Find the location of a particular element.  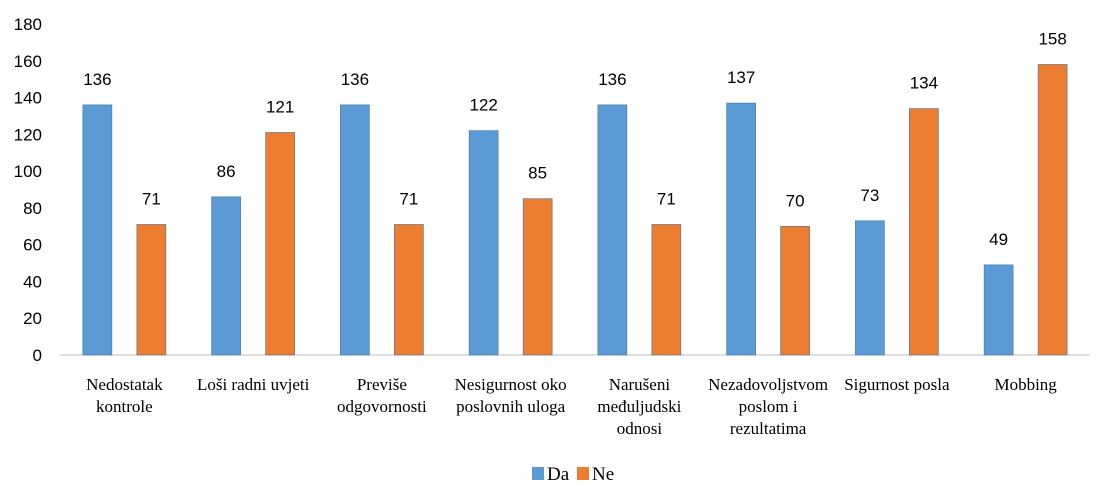

y-tick-label: 100 is located at coordinates (28, 171).